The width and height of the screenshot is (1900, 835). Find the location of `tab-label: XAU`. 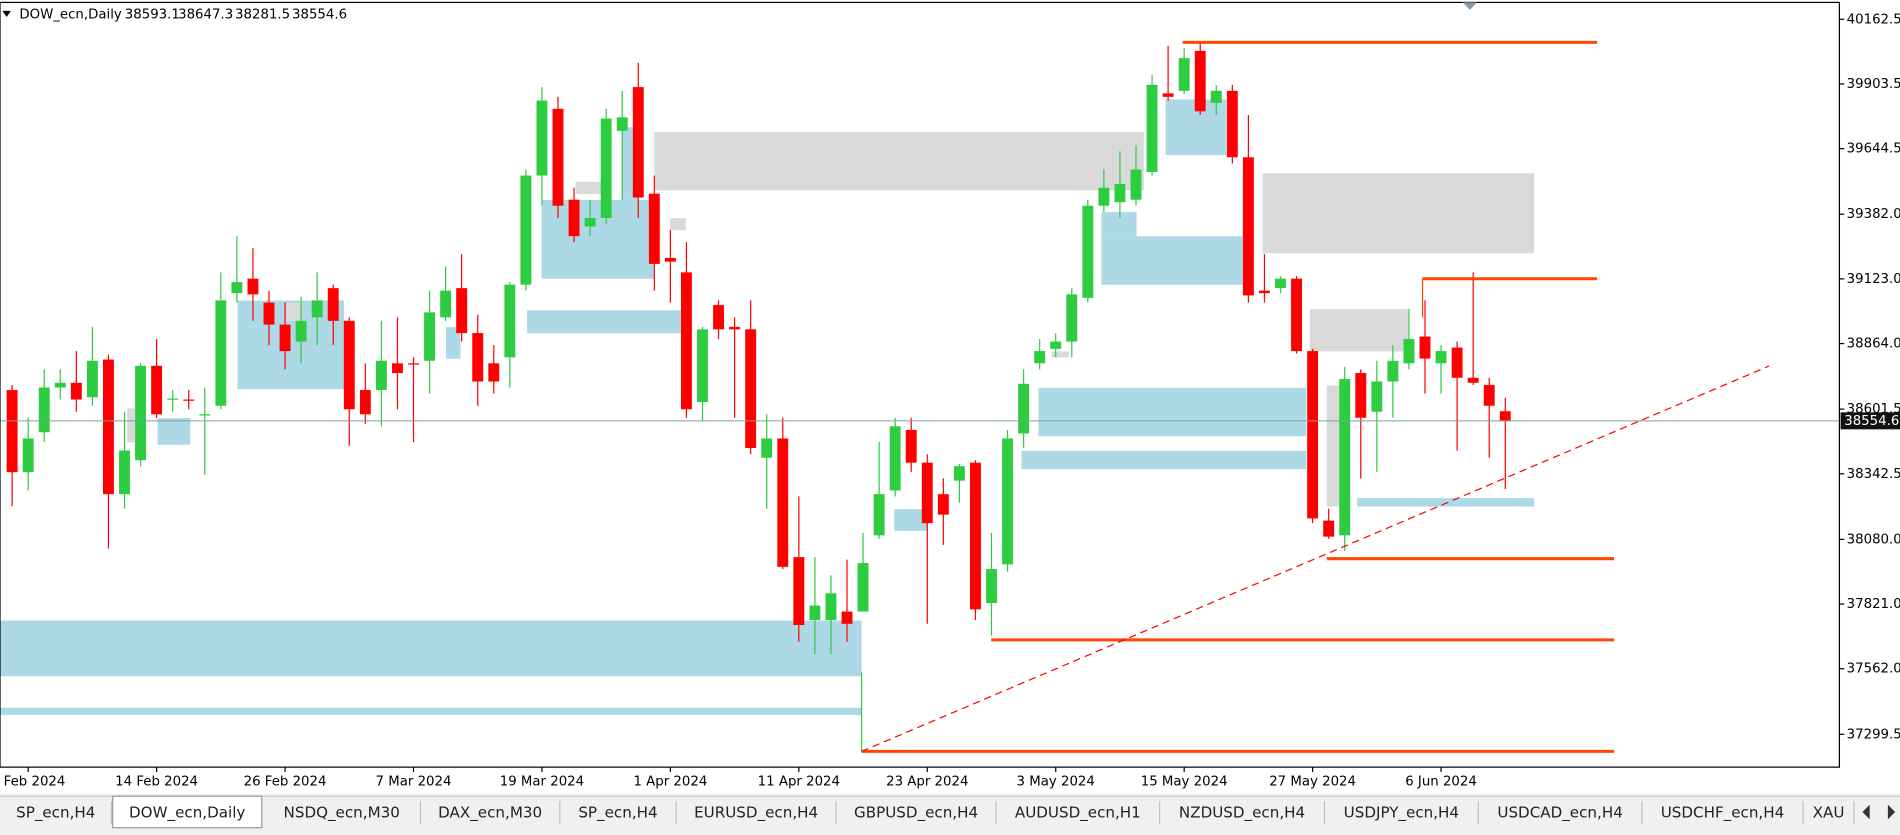

tab-label: XAU is located at coordinates (1829, 813).